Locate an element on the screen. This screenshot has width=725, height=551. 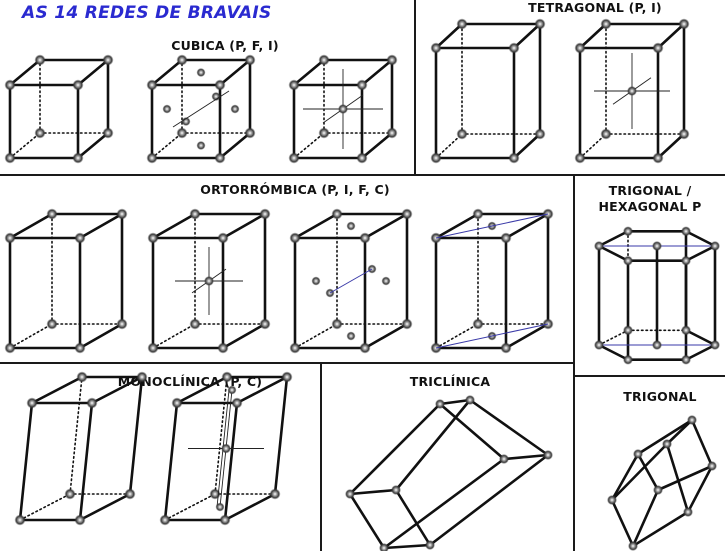
lattice-cubic-p is located at coordinates (59, 109).